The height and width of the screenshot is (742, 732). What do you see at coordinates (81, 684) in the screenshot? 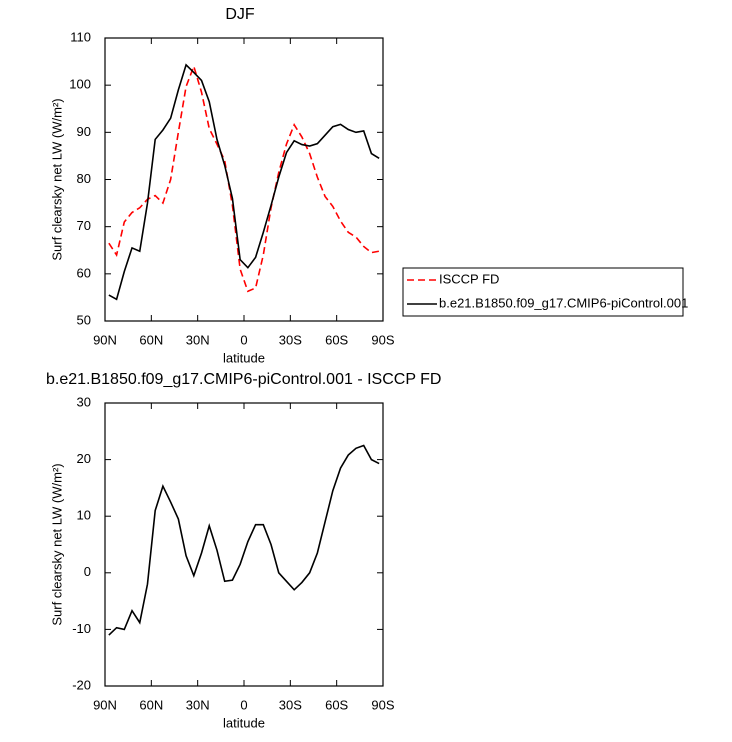
I see `y-tick-label: -20` at bounding box center [81, 684].